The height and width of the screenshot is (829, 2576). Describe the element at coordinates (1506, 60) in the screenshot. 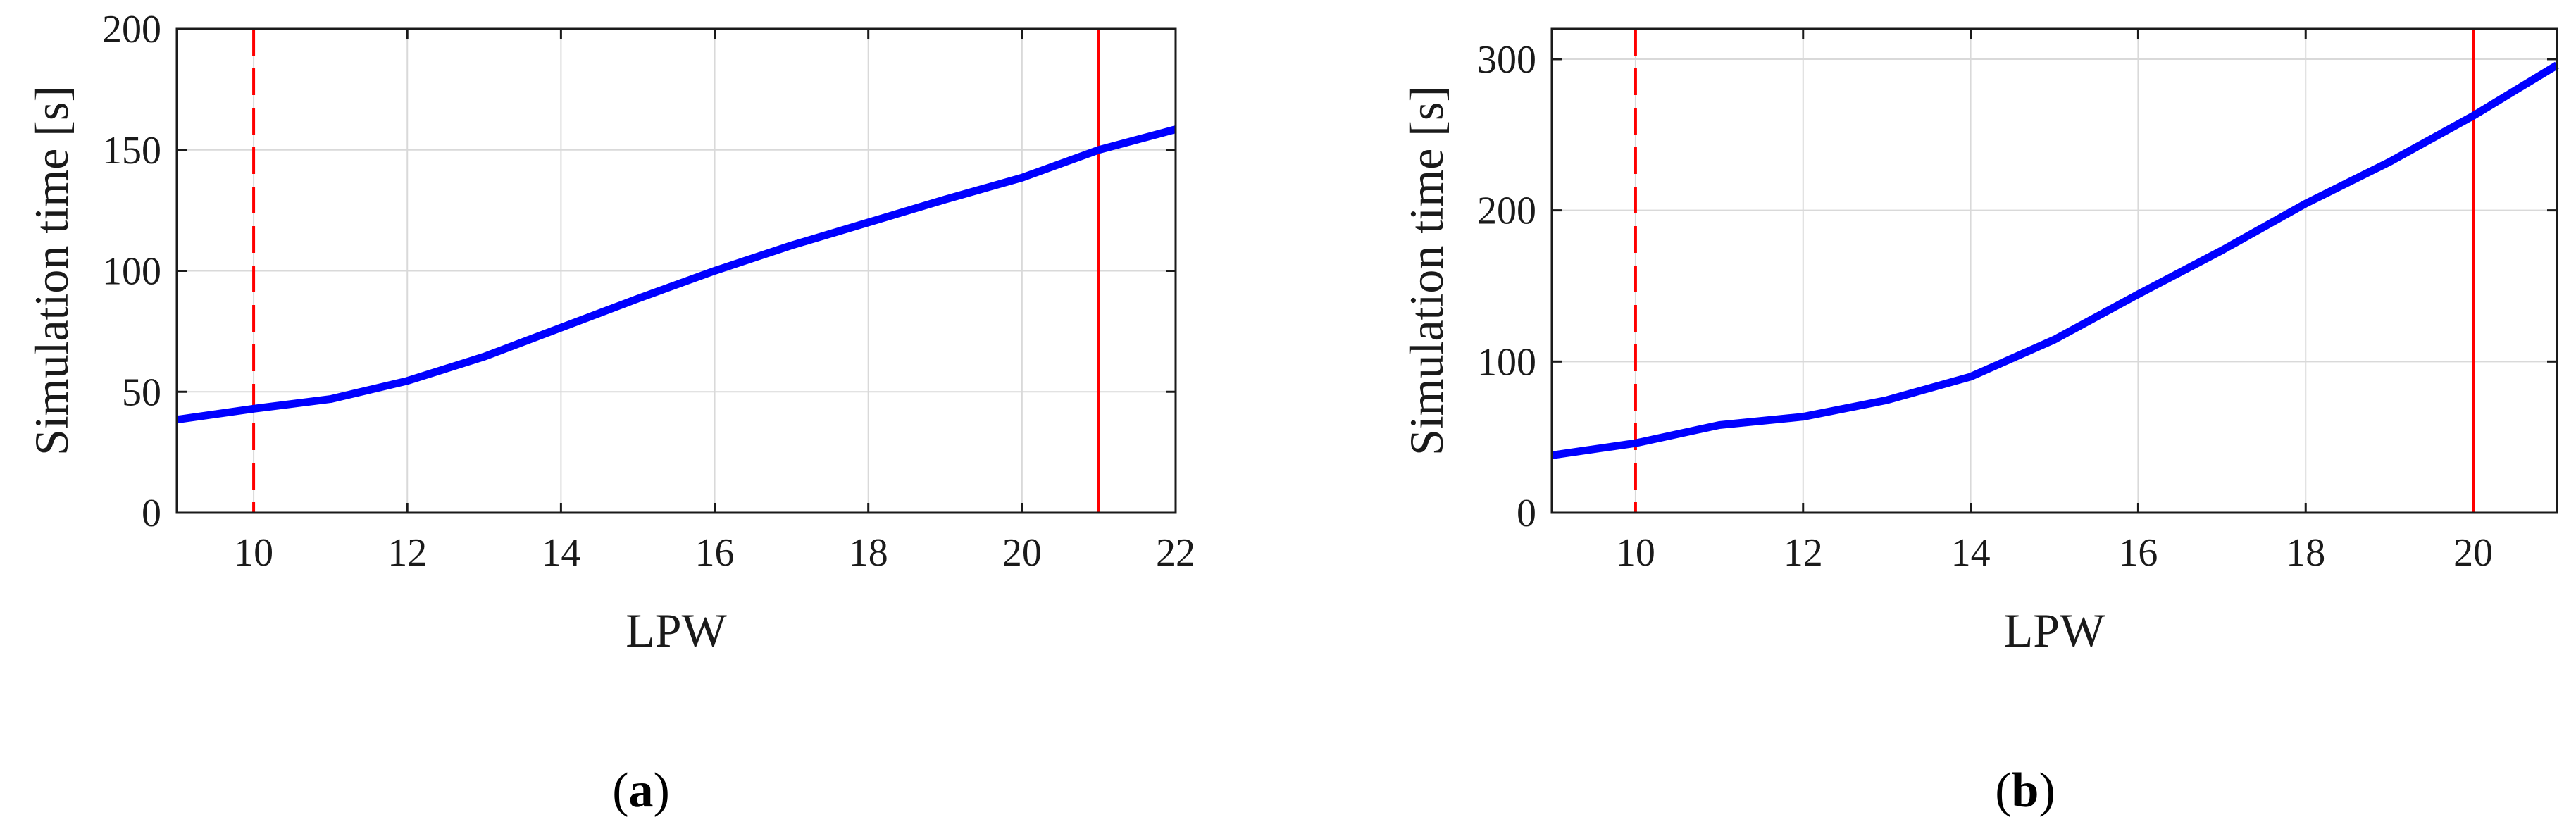

I see `y-tick-label: 300` at that location.